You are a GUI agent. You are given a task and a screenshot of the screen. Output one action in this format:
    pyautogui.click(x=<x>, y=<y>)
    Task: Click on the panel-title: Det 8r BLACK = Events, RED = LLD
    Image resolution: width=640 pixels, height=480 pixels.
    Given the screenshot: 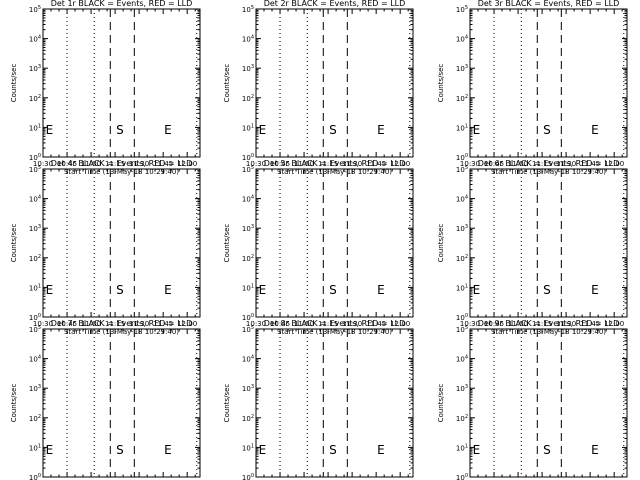 What is the action you would take?
    pyautogui.click(x=335, y=323)
    